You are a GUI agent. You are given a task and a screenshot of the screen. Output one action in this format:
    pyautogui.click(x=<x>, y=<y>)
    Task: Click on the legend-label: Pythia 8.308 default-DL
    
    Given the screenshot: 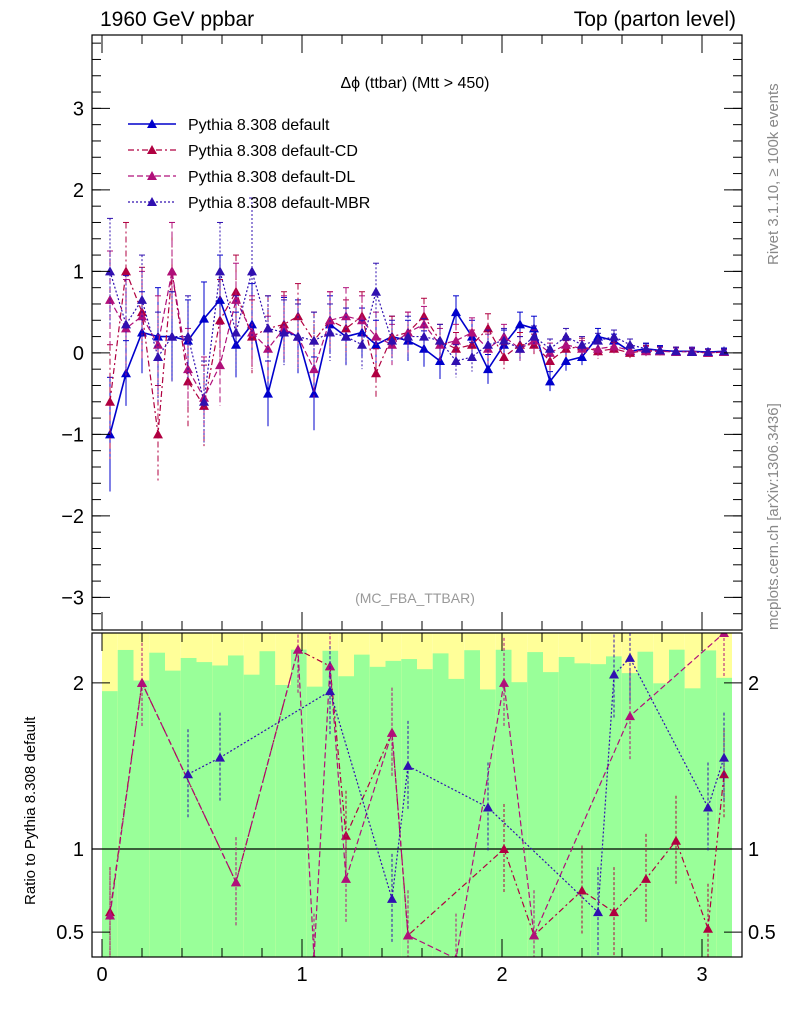 What is the action you would take?
    pyautogui.click(x=271, y=177)
    